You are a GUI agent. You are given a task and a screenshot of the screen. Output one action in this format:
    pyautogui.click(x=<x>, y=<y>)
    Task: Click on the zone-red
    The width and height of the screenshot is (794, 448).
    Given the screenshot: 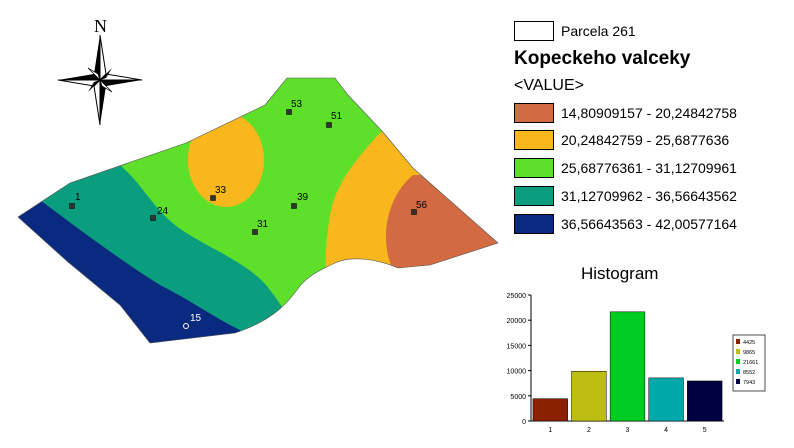 What is the action you would take?
    pyautogui.click(x=441, y=223)
    